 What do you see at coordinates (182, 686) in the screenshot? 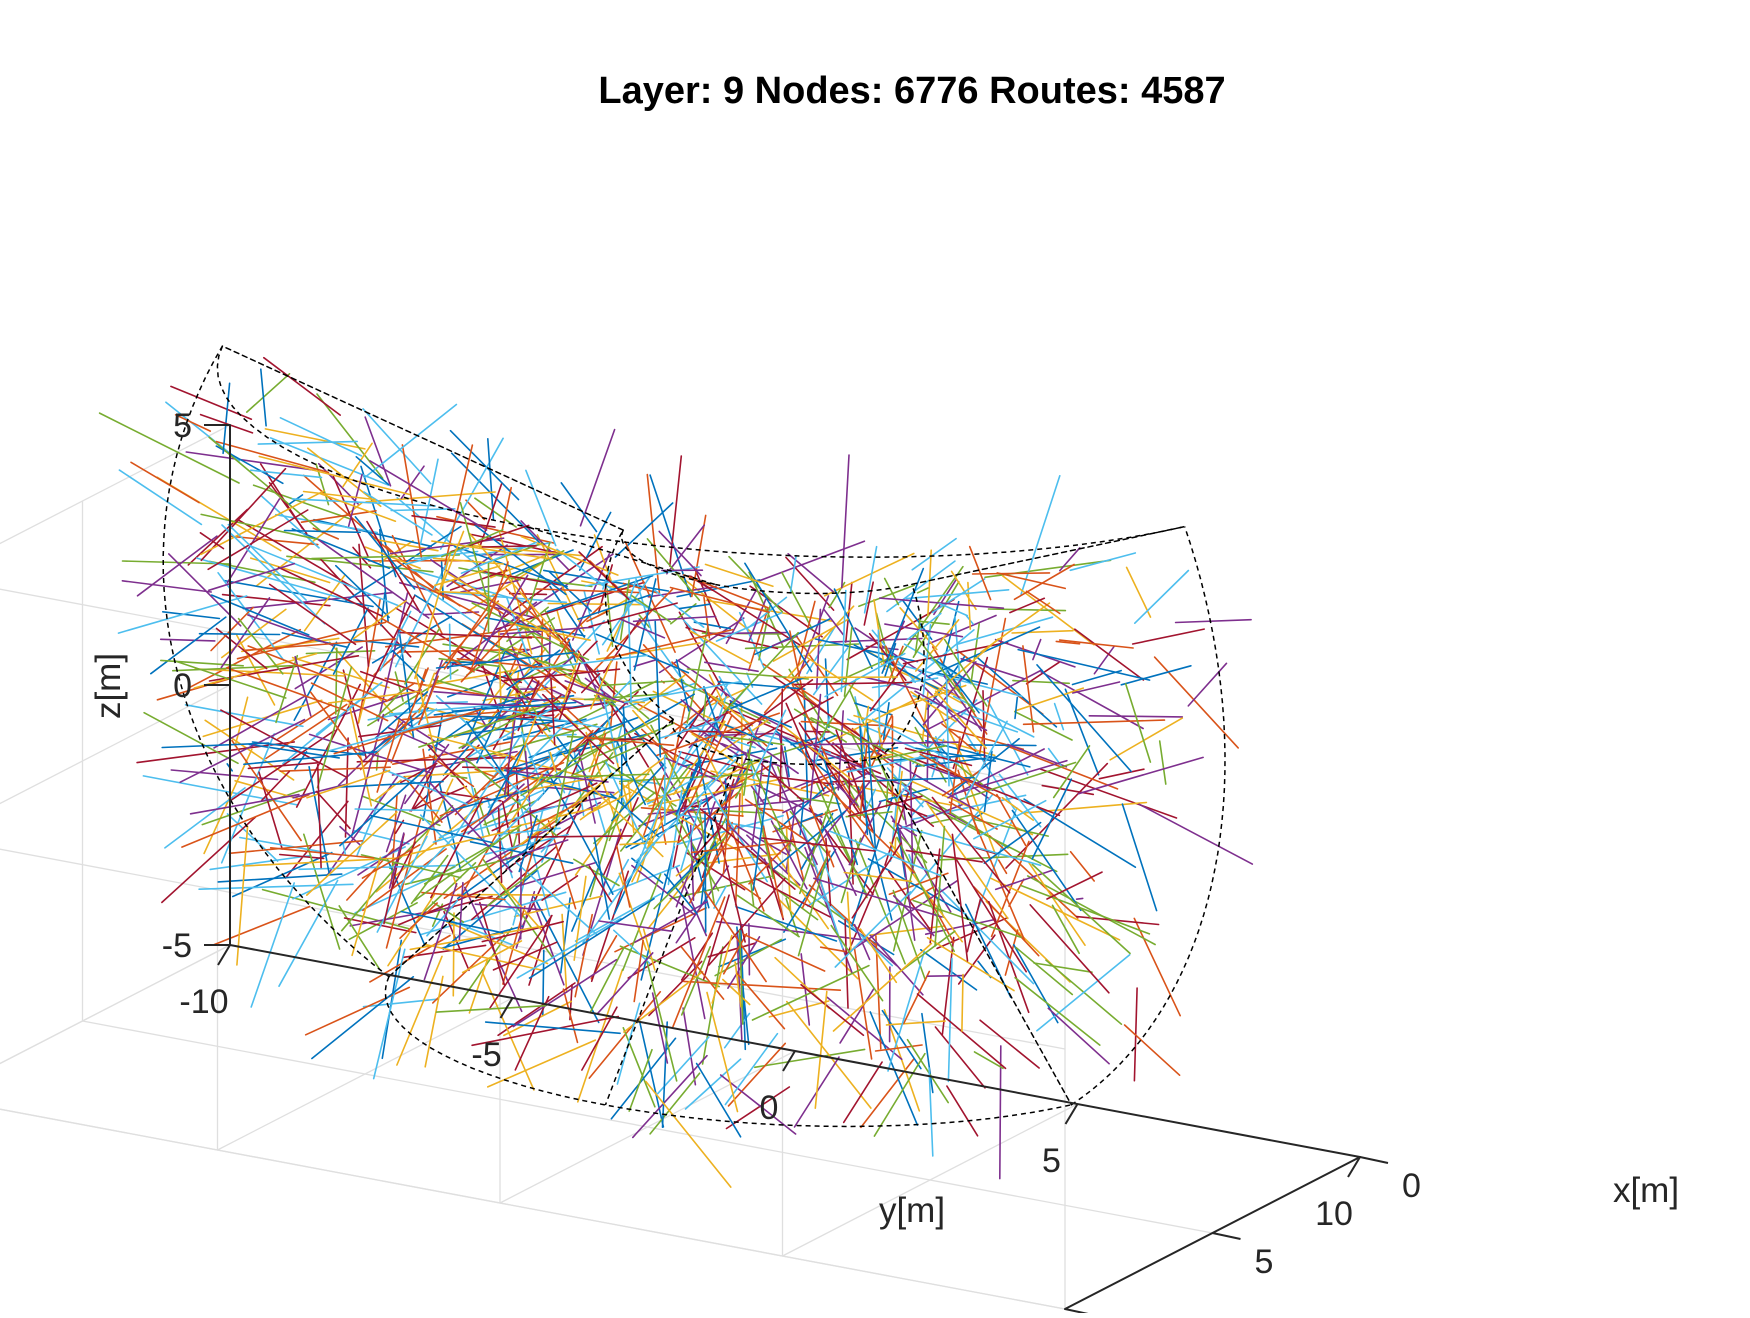
I see `z-tick-label: 0` at bounding box center [182, 686].